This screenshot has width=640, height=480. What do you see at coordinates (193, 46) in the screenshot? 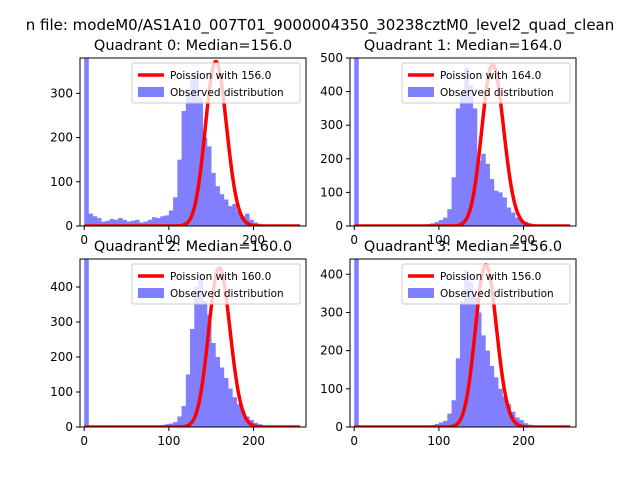
I see `axes-title: Quadrant 0: Median=156.0` at bounding box center [193, 46].